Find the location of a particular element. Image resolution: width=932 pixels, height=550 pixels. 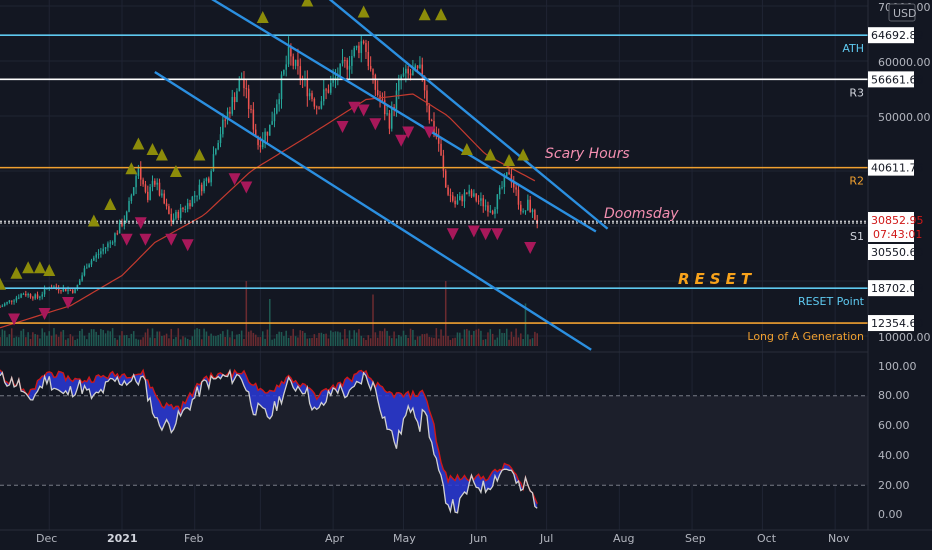

rsi-tick-0: 0.00 is located at coordinates (890, 514).